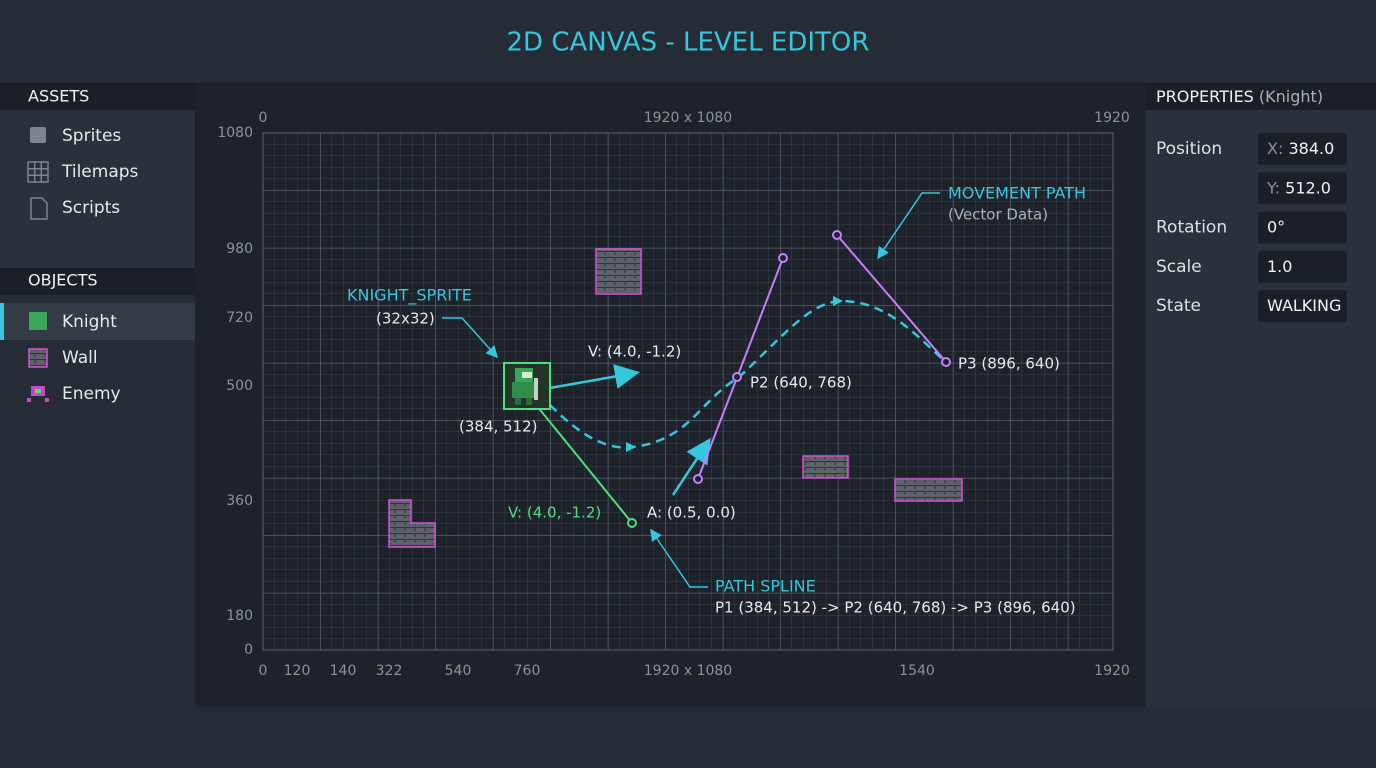 The image size is (1376, 768). What do you see at coordinates (409, 296) in the screenshot?
I see `annotation: KNIGHT_SPRITE` at bounding box center [409, 296].